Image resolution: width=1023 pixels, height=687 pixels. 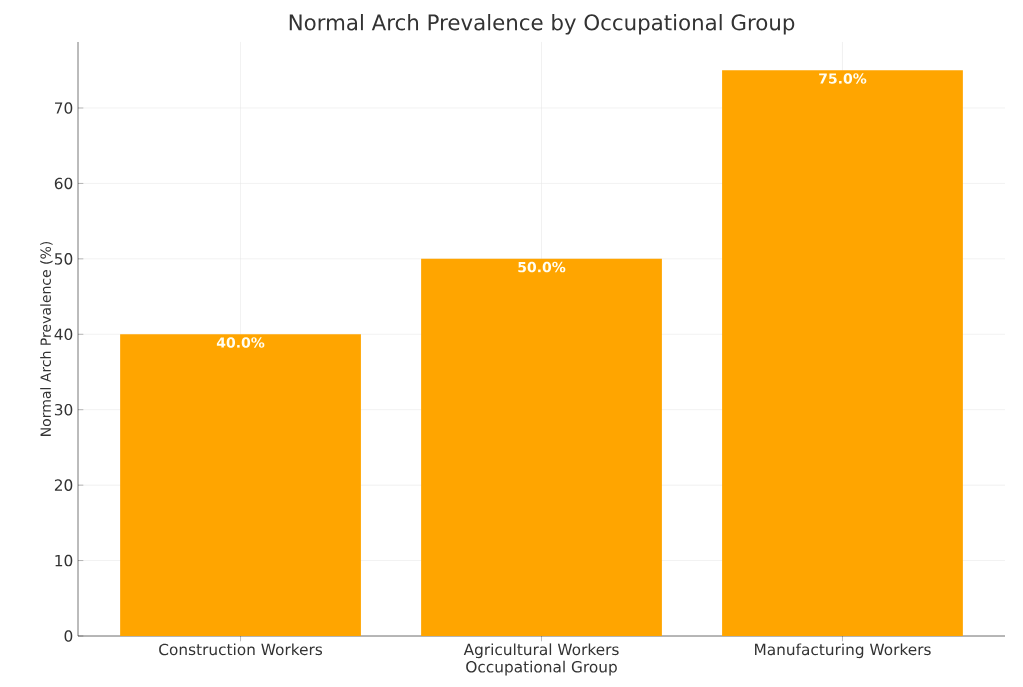 What do you see at coordinates (68, 636) in the screenshot?
I see `y-tick-label: 0` at bounding box center [68, 636].